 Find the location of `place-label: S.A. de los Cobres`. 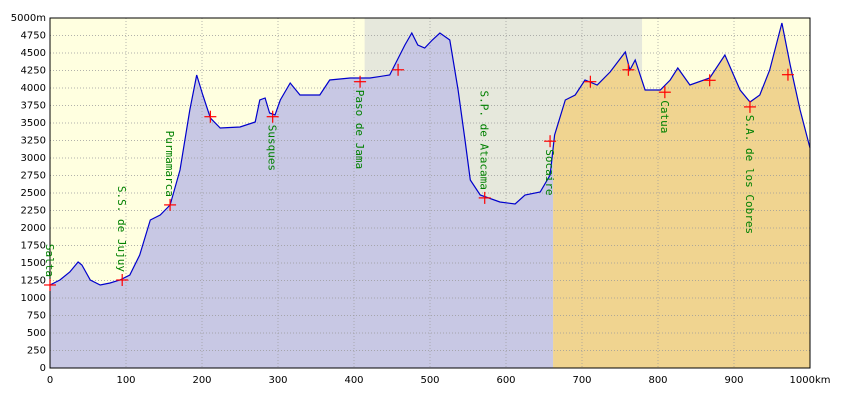

place-label: S.A. de los Cobres is located at coordinates (749, 174).